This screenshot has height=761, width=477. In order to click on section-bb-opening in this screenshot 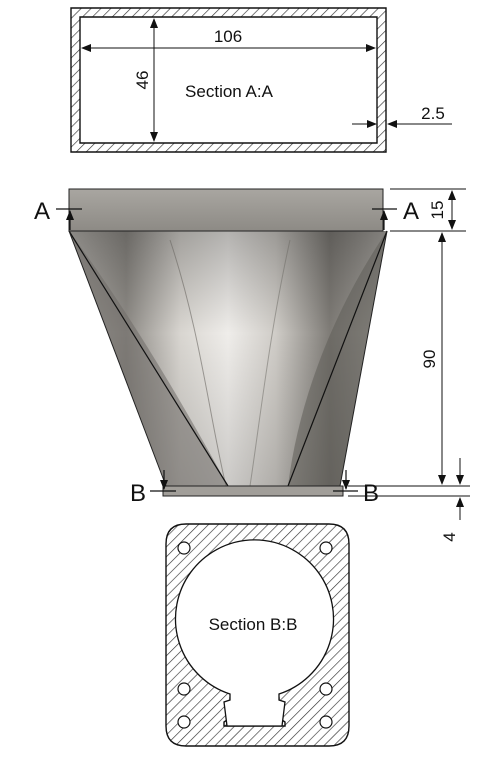, I will do `click(254, 633)`.